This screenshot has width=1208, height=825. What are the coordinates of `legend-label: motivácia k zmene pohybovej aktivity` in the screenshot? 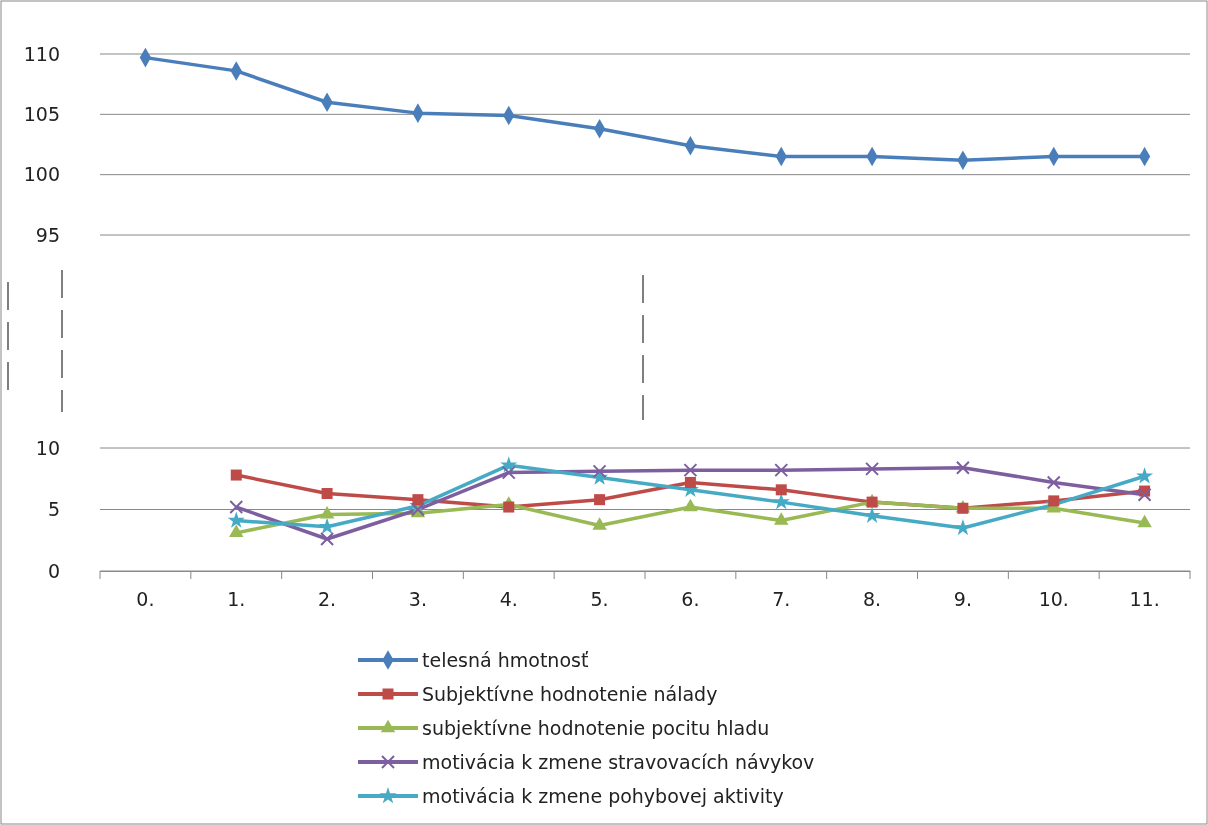 It's located at (603, 796).